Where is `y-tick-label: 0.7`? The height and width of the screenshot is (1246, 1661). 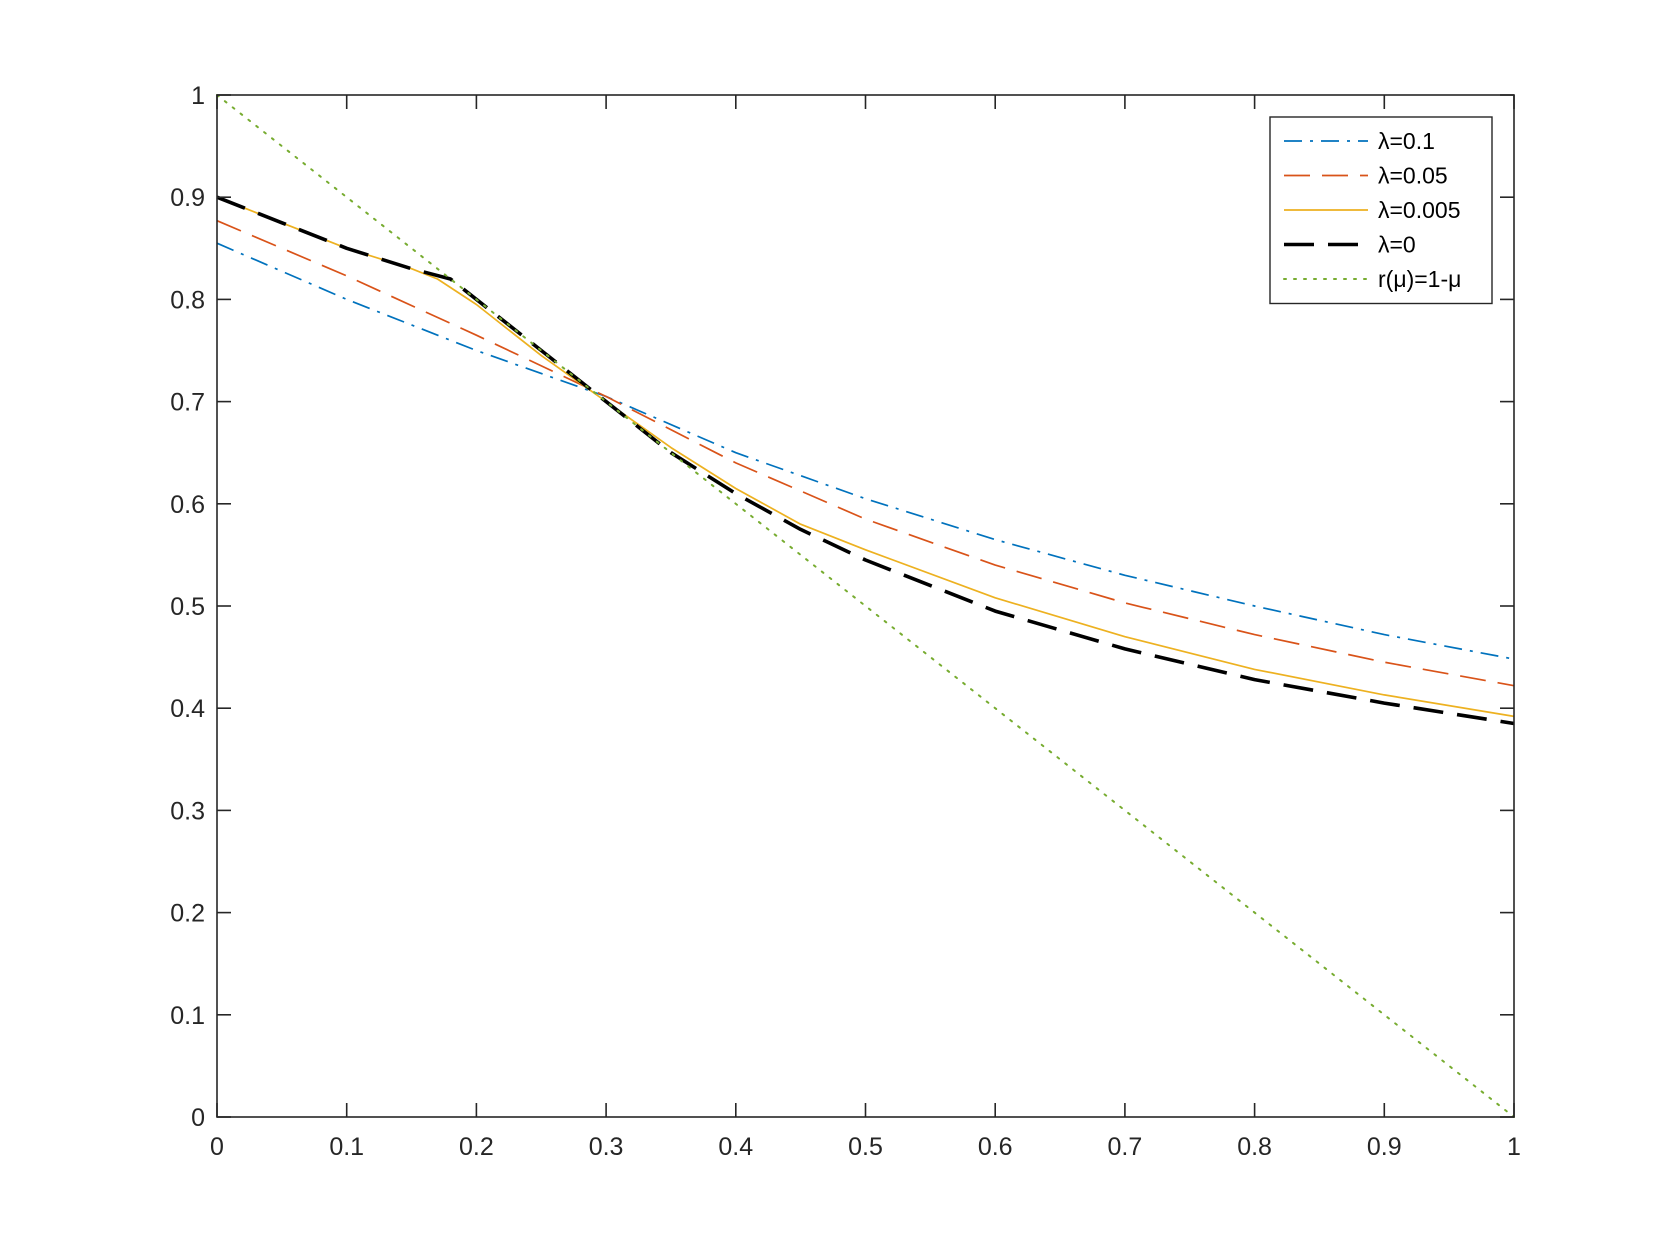
y-tick-label: 0.7 is located at coordinates (187, 403).